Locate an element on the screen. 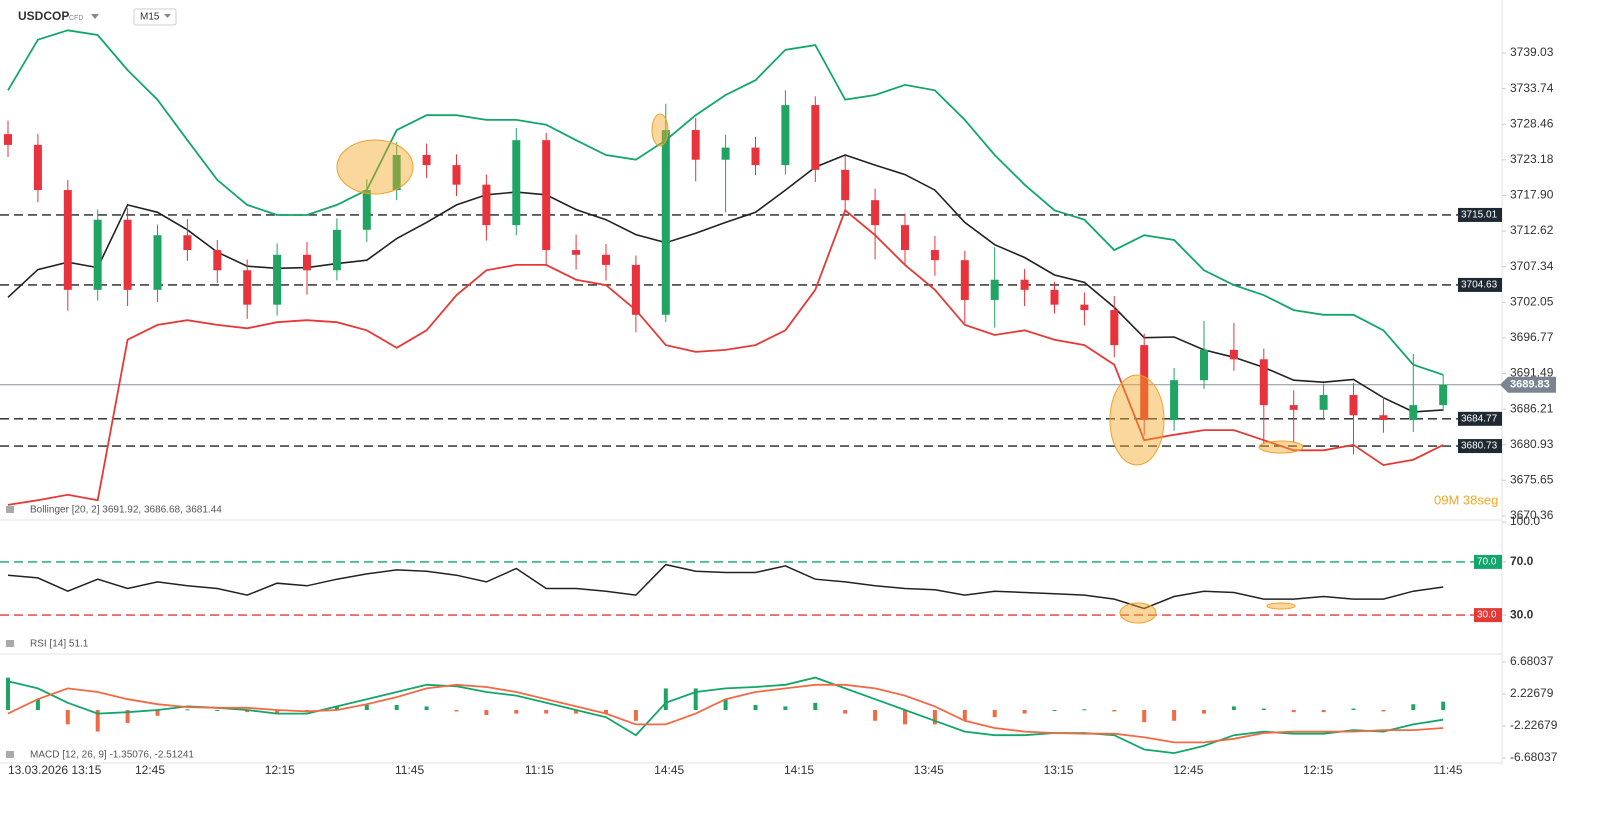  x-tick-label: 12:45 is located at coordinates (150, 770).